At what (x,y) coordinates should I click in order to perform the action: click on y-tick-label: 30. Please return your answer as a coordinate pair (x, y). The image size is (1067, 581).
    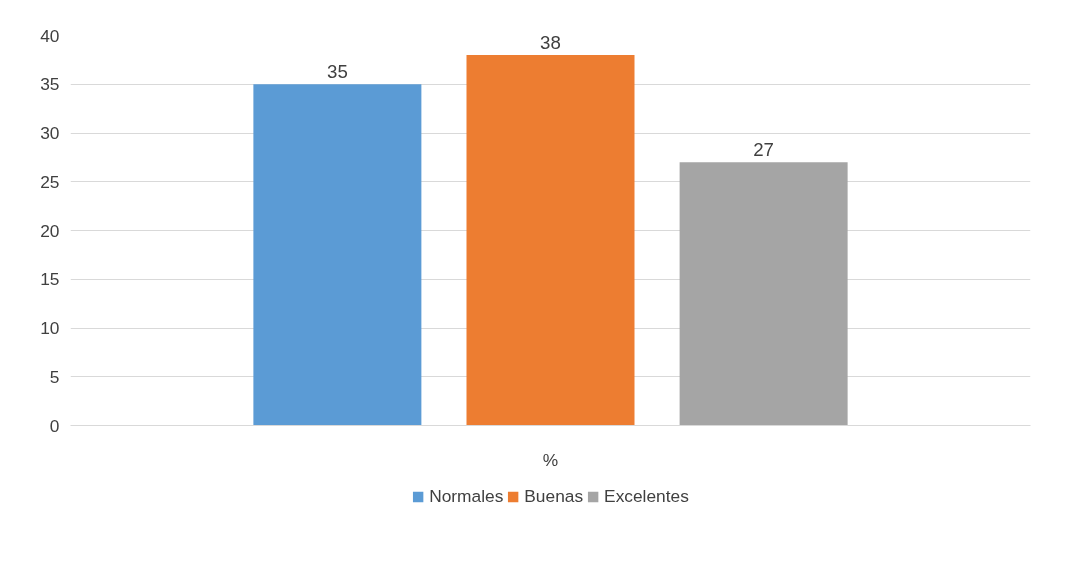
    Looking at the image, I should click on (50, 133).